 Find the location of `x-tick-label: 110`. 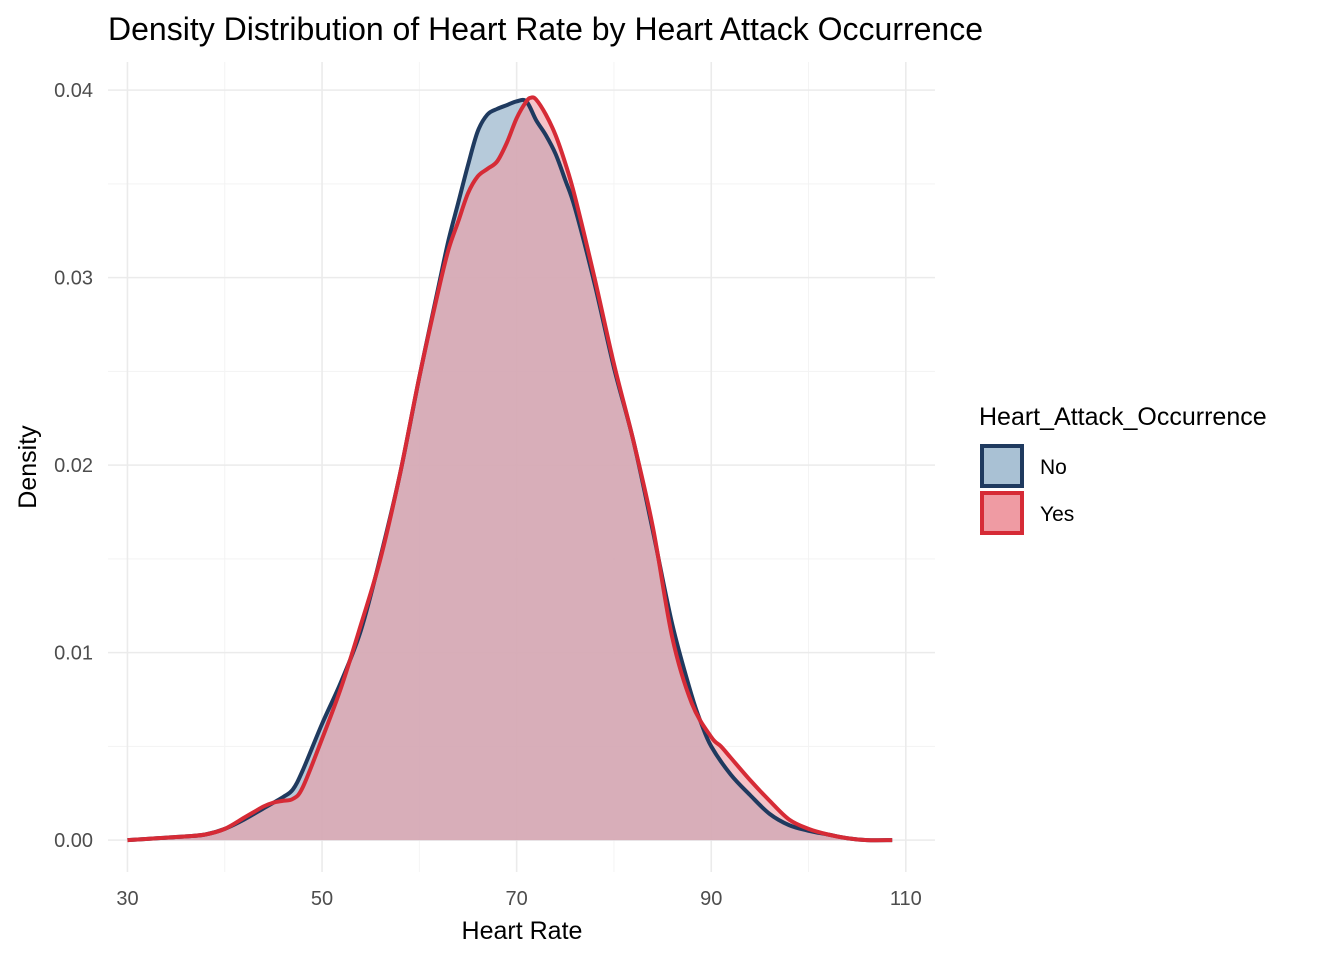

x-tick-label: 110 is located at coordinates (906, 899).